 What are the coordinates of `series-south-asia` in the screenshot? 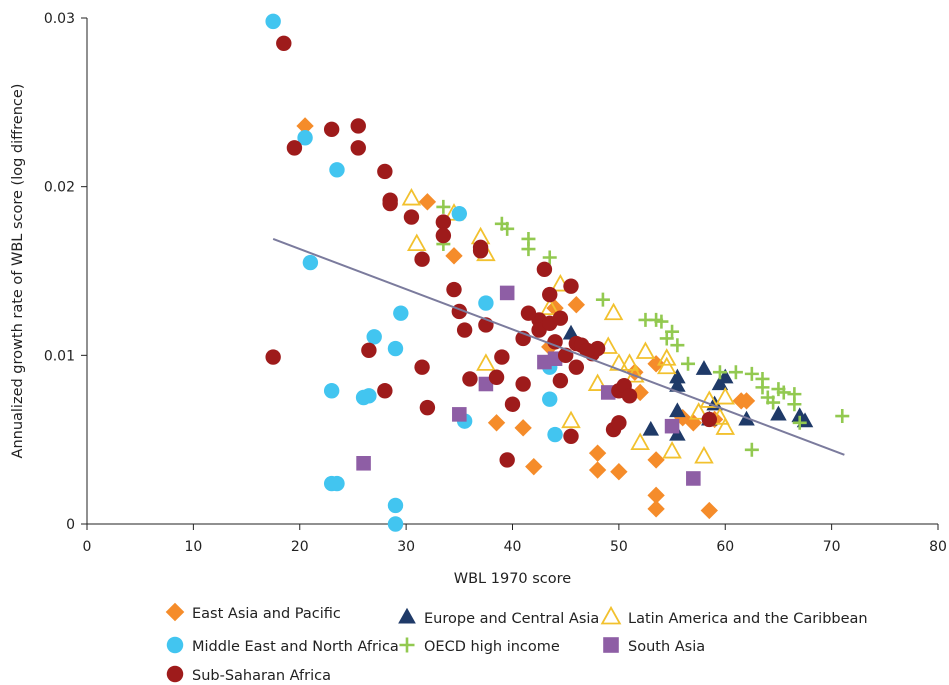 It's located at (528, 385).